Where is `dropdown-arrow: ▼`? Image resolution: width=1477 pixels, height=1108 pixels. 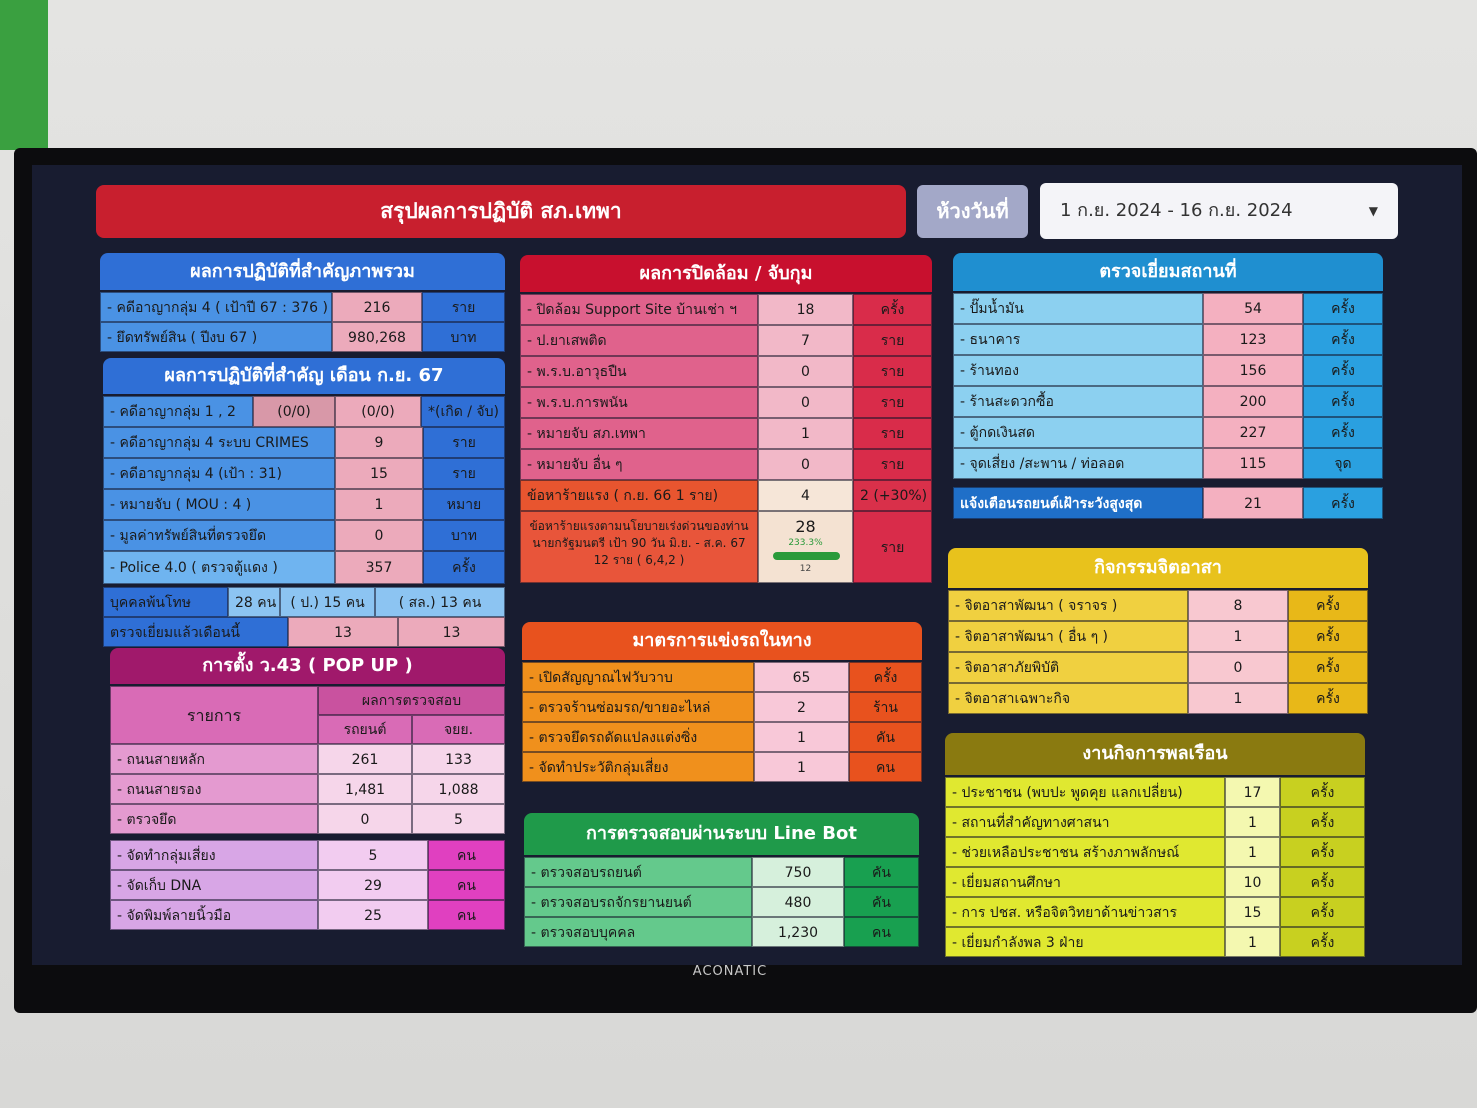
dropdown-arrow: ▼ is located at coordinates (1373, 211).